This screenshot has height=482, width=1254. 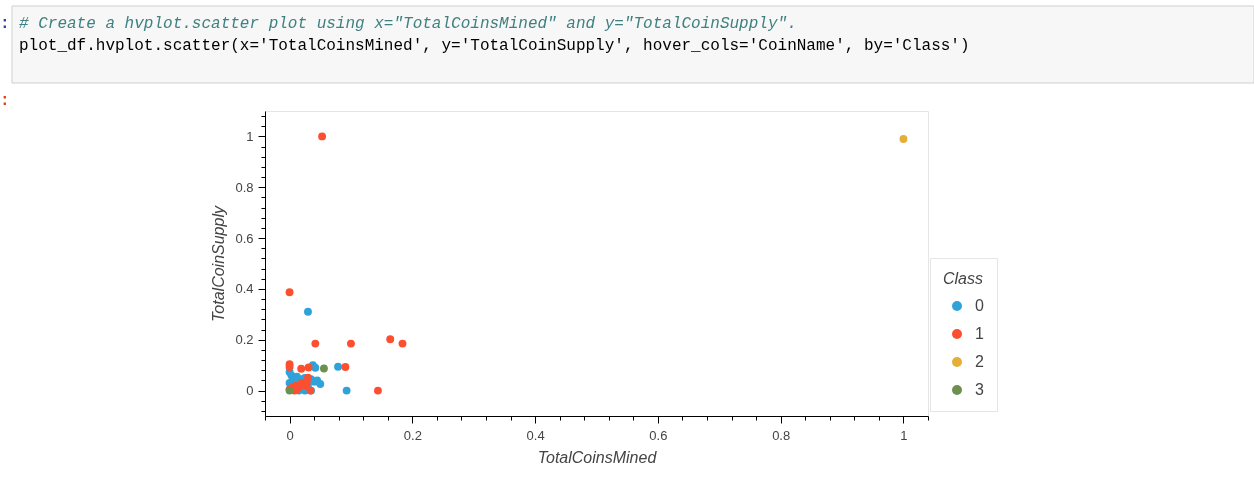 I want to click on x-tick-label: 0.6, so click(x=658, y=435).